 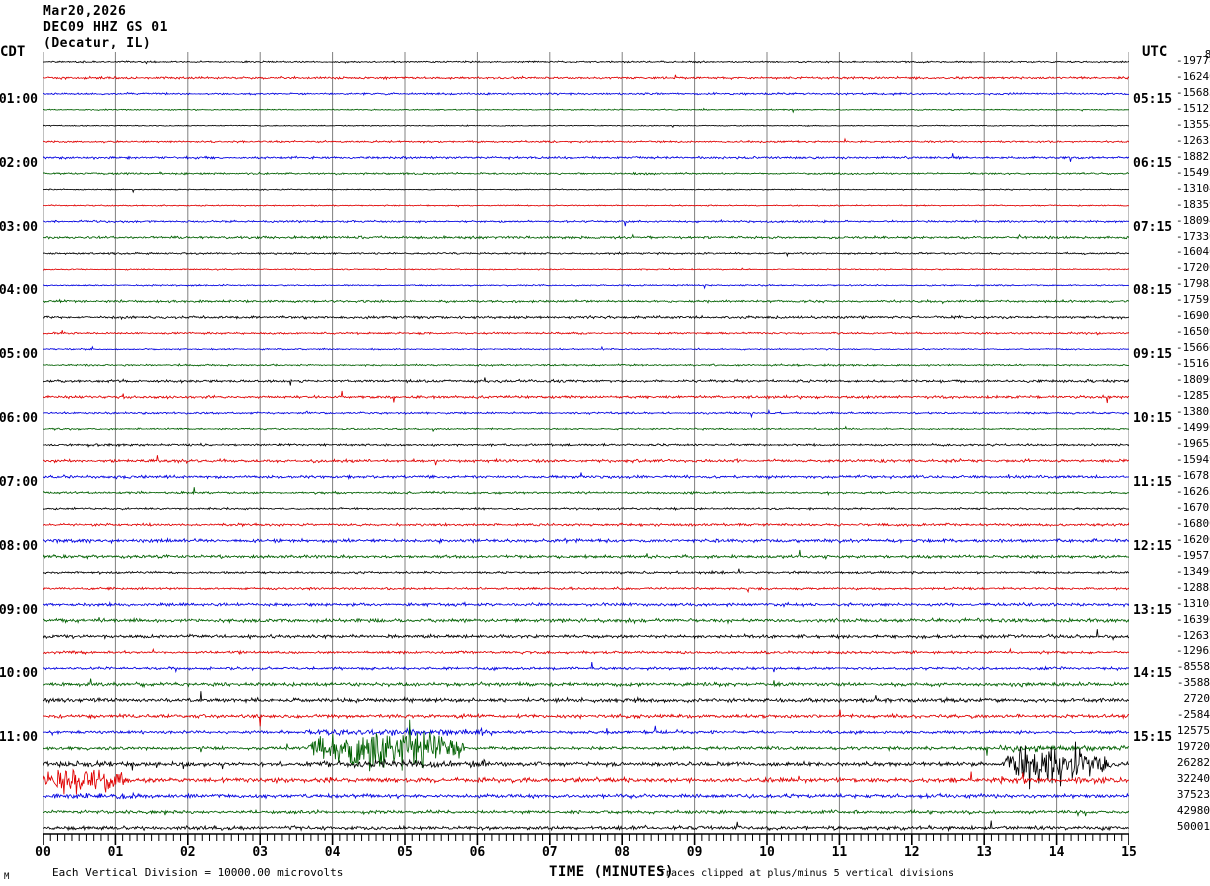 What do you see at coordinates (1193, 619) in the screenshot?
I see `right-value-label: -16396` at bounding box center [1193, 619].